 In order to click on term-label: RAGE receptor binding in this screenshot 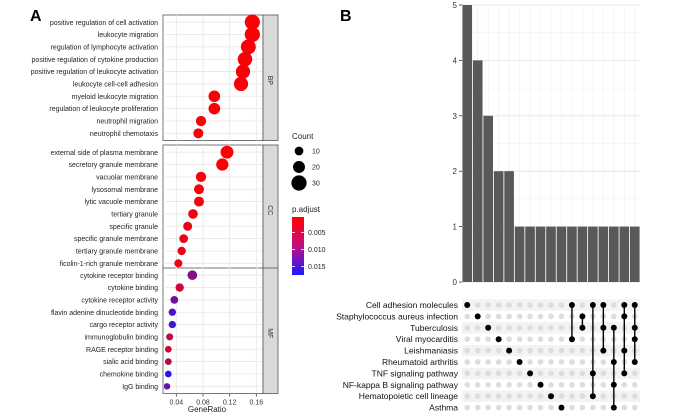, I will do `click(122, 350)`.